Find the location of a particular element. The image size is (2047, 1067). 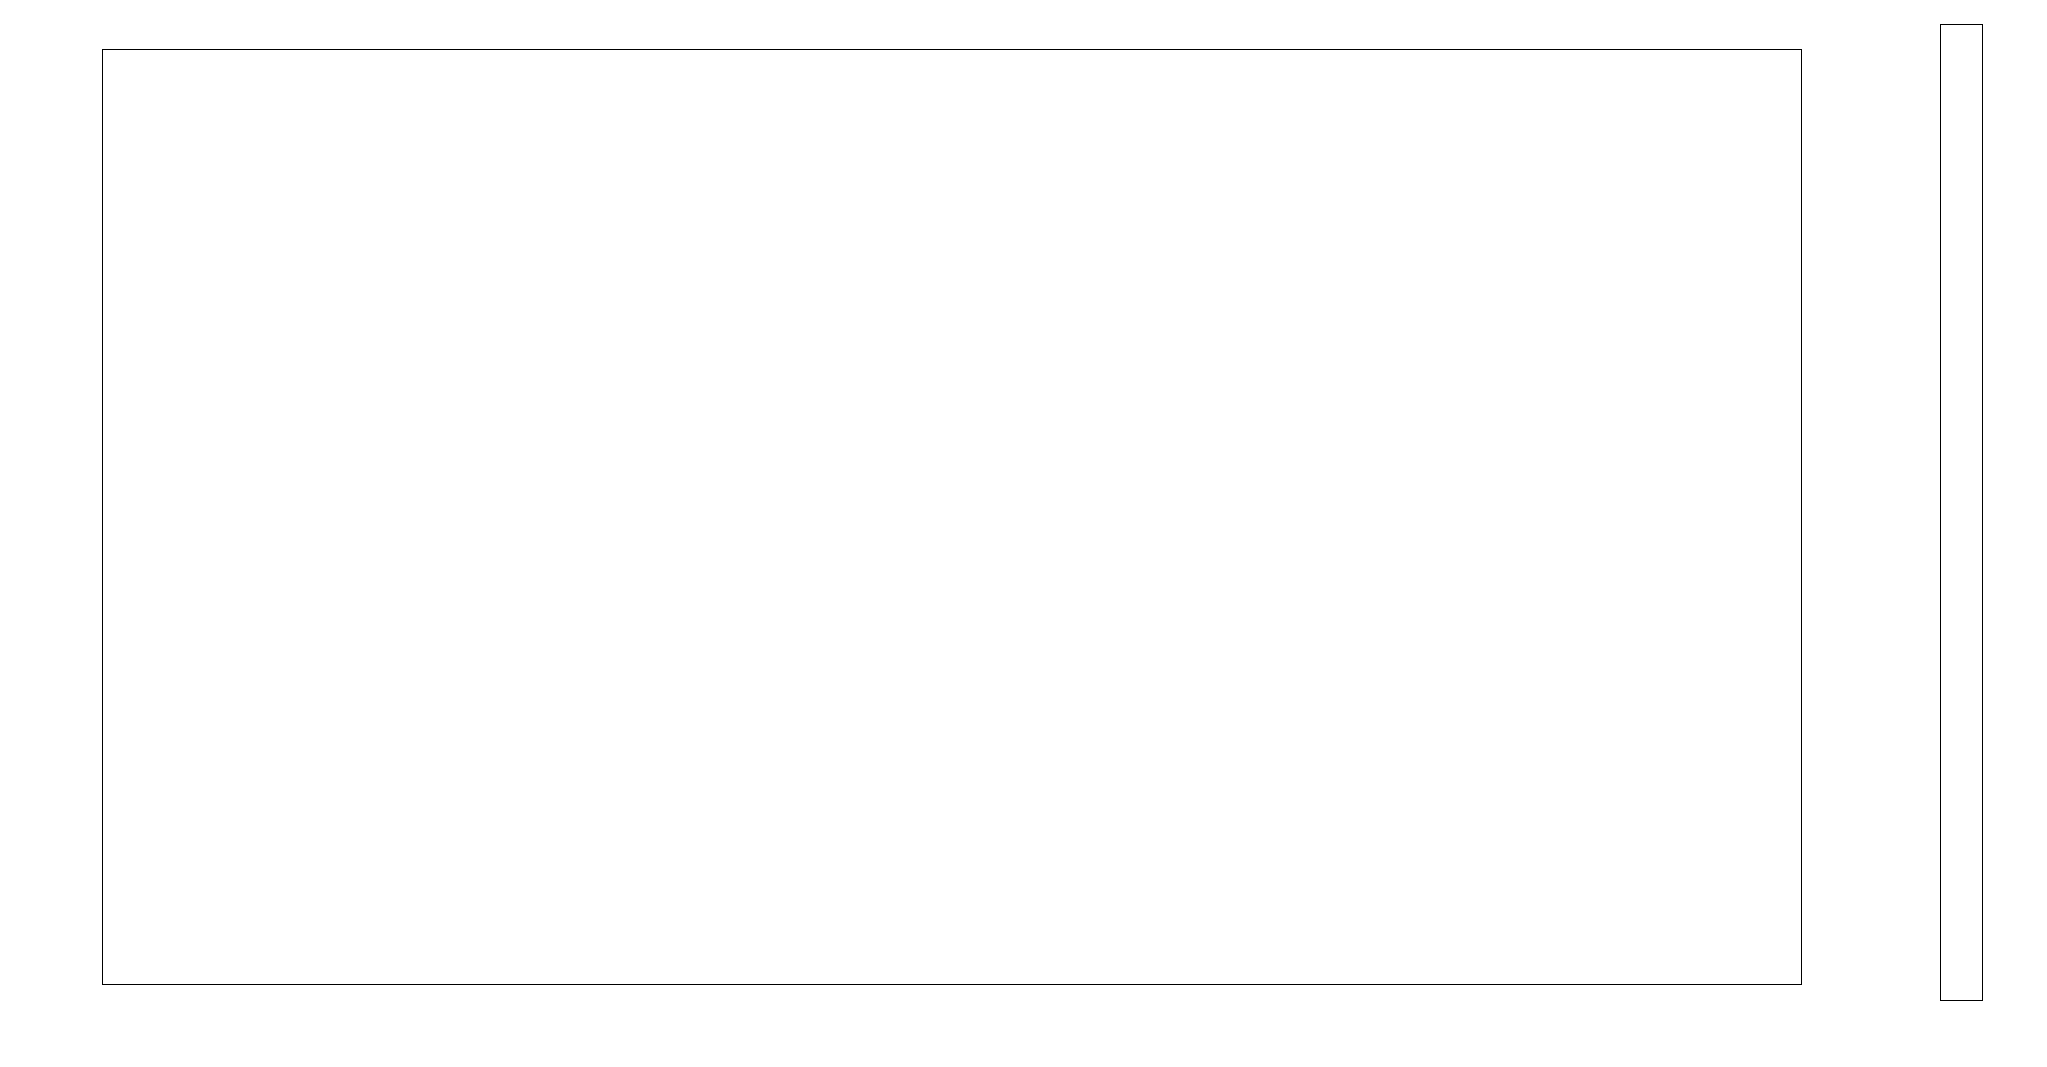

colorbar-gradient is located at coordinates (1961, 512).